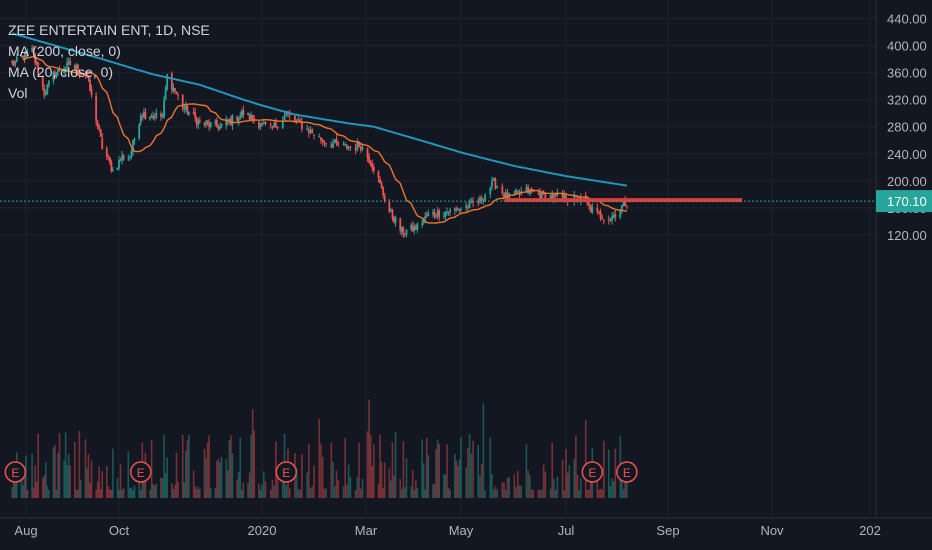 The height and width of the screenshot is (550, 932). I want to click on time-tick-label: Aug, so click(25, 530).